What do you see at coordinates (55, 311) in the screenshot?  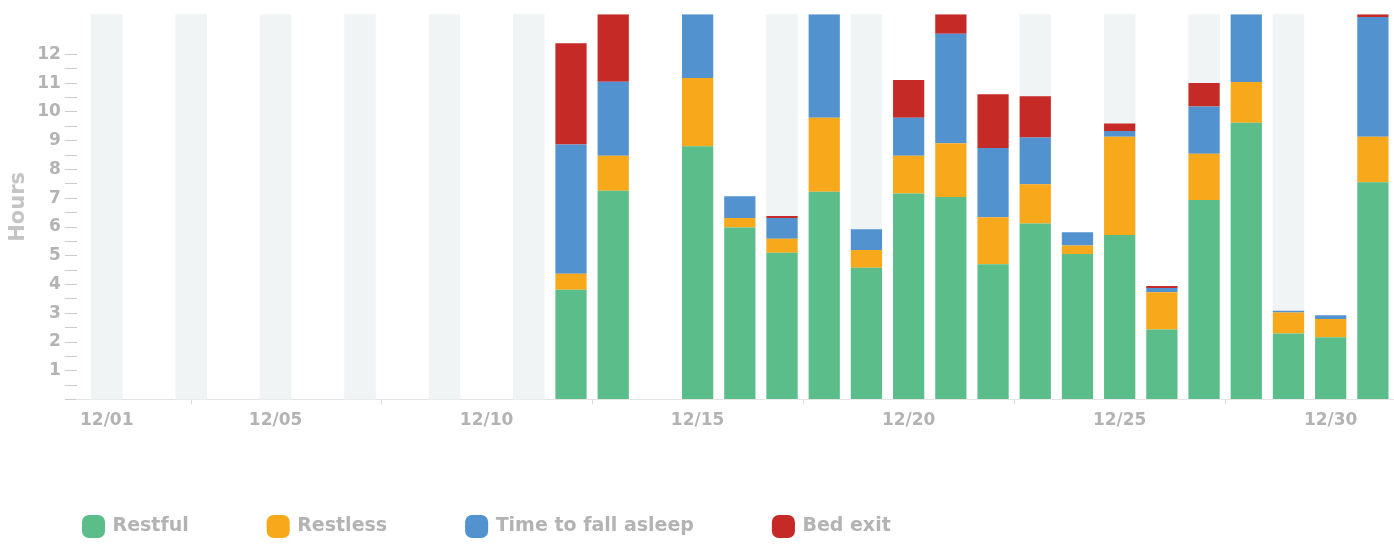 I see `y-tick-label: 3` at bounding box center [55, 311].